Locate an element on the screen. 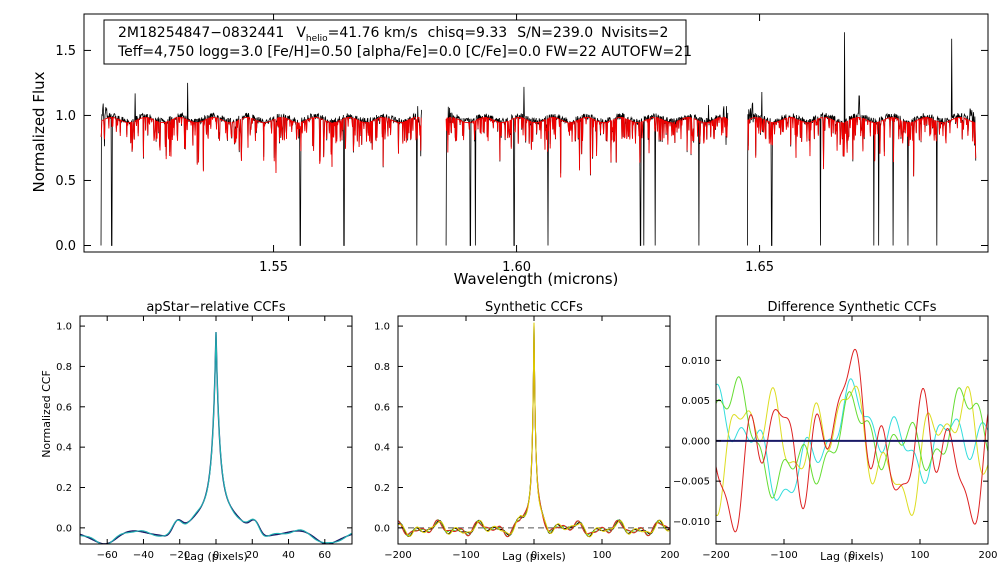  synthetic-ccf-title: Synthetic CCFs is located at coordinates (534, 307).